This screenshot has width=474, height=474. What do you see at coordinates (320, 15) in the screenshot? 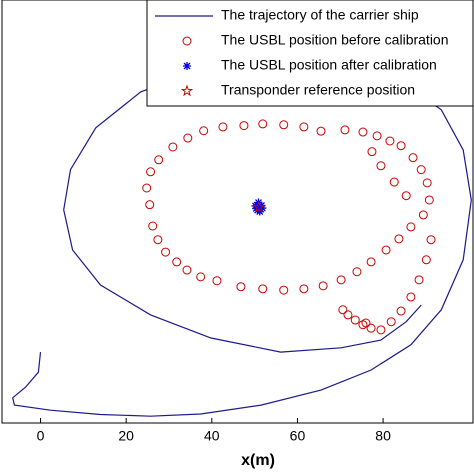
I see `legend-label: The trajectory of the carrier ship` at bounding box center [320, 15].